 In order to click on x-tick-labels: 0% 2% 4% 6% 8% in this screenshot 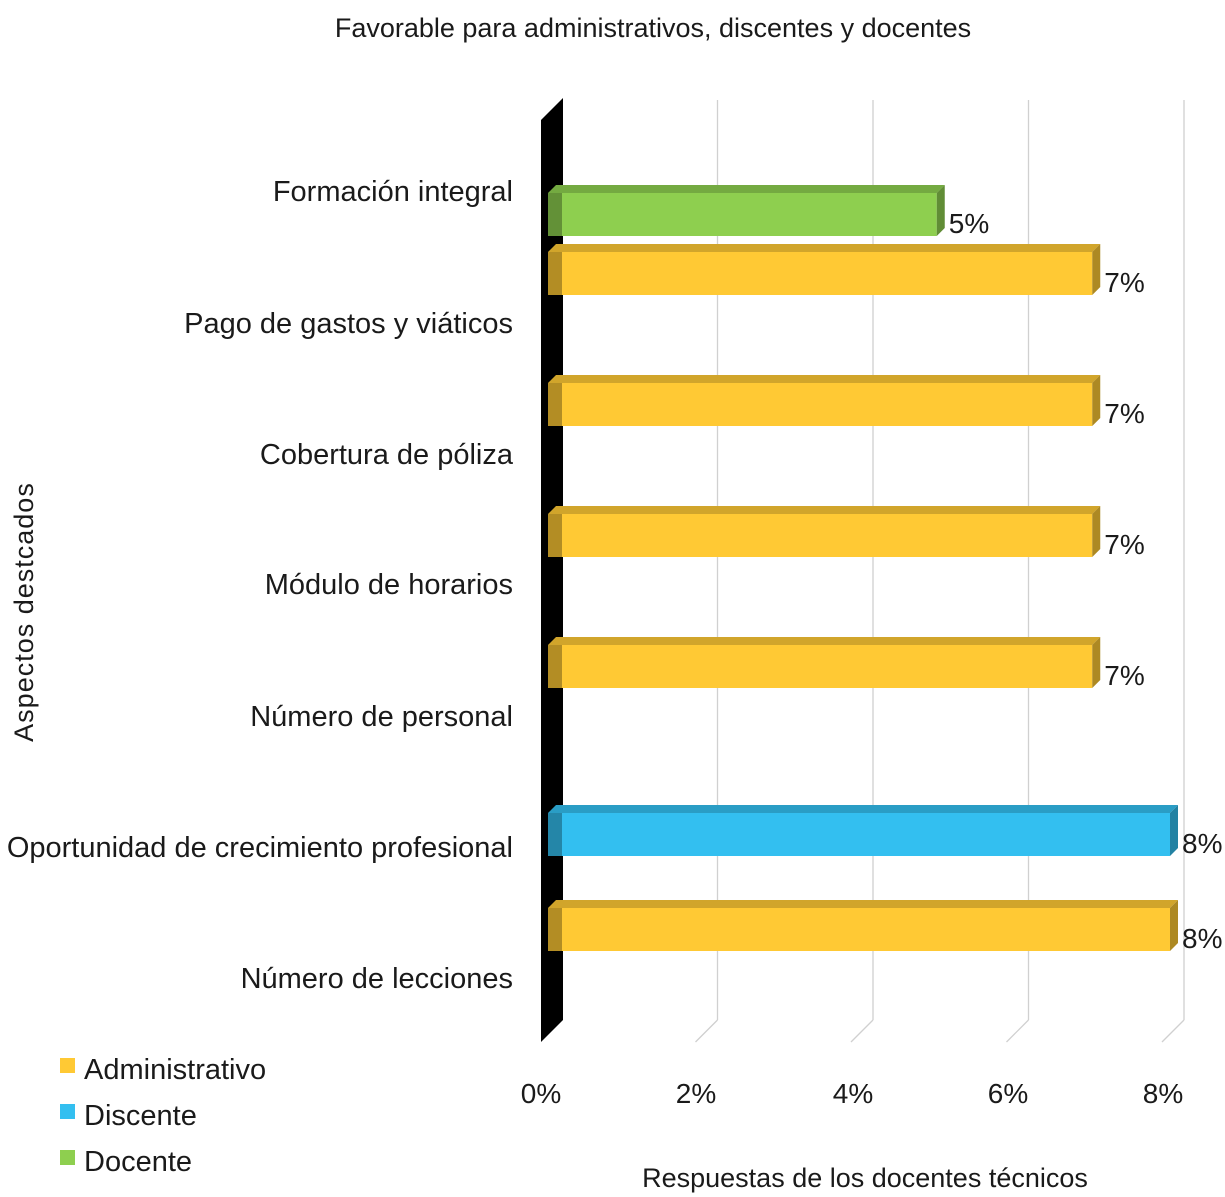, I will do `click(852, 1093)`.